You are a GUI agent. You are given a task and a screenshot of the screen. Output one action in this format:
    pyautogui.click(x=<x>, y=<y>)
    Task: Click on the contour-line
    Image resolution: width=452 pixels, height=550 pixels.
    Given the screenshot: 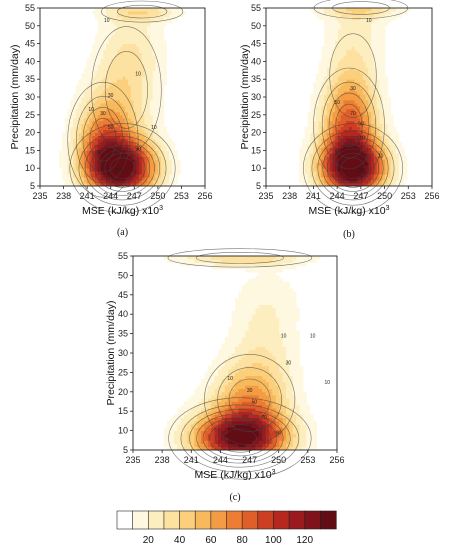 What is the action you would take?
    pyautogui.click(x=353, y=168)
    